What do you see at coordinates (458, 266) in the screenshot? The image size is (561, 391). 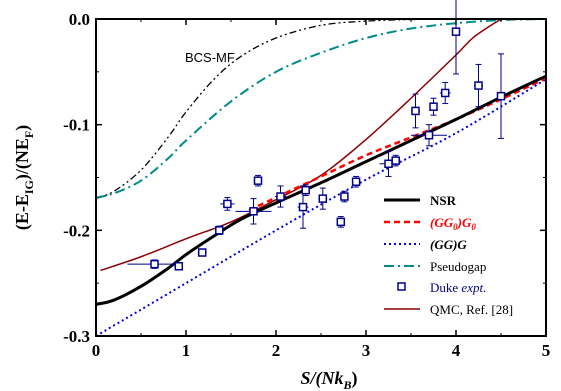 I see `legend-label-pseudogap: Pseudogap` at bounding box center [458, 266].